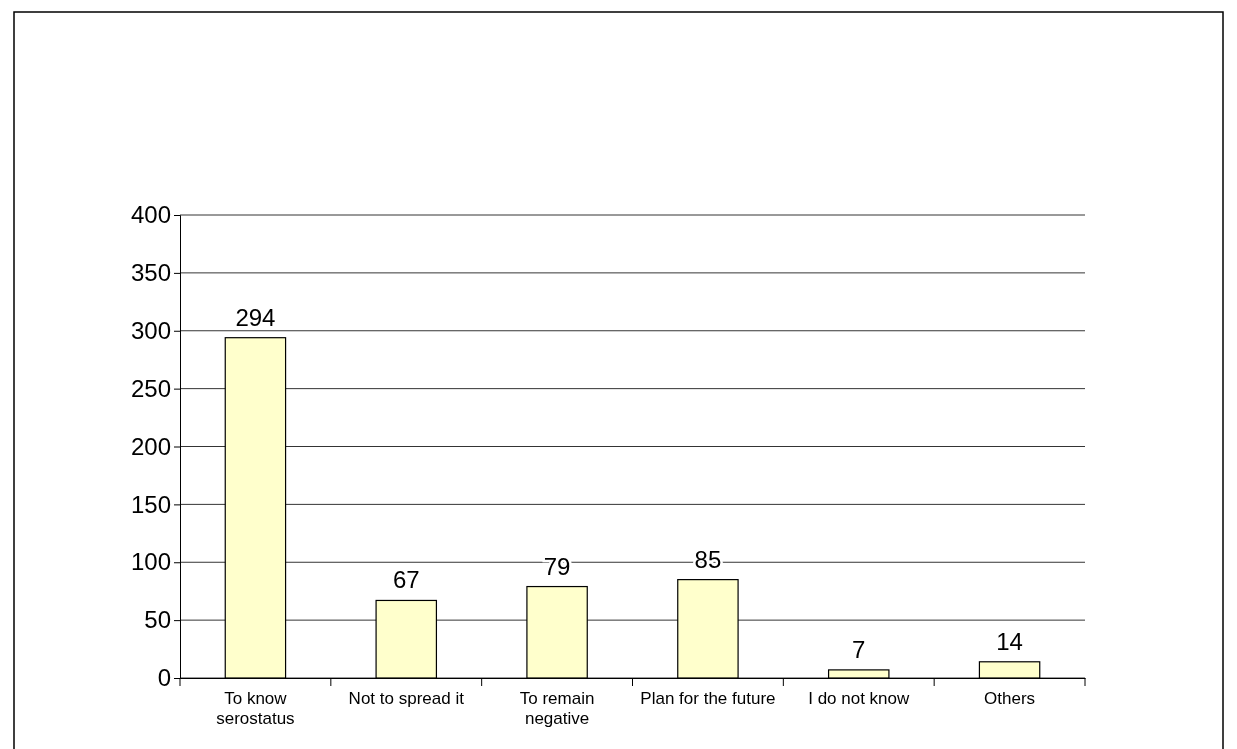 This screenshot has height=749, width=1237. Describe the element at coordinates (157, 620) in the screenshot. I see `y-tick-label: 50` at that location.